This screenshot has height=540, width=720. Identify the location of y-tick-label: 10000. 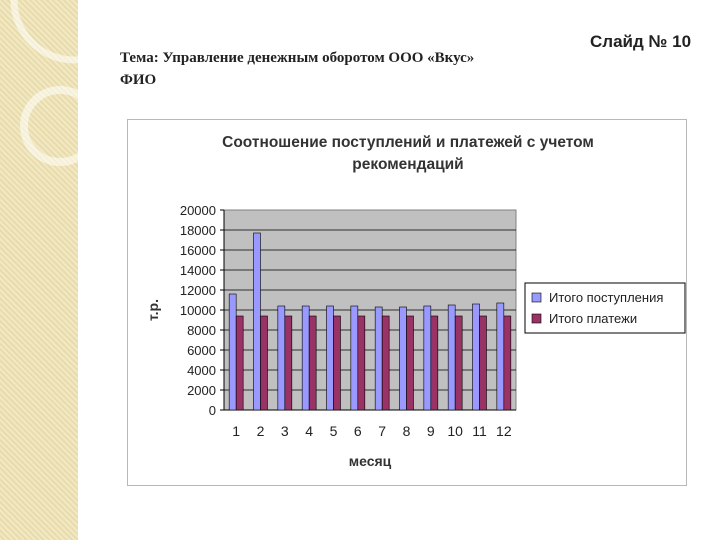
(198, 310).